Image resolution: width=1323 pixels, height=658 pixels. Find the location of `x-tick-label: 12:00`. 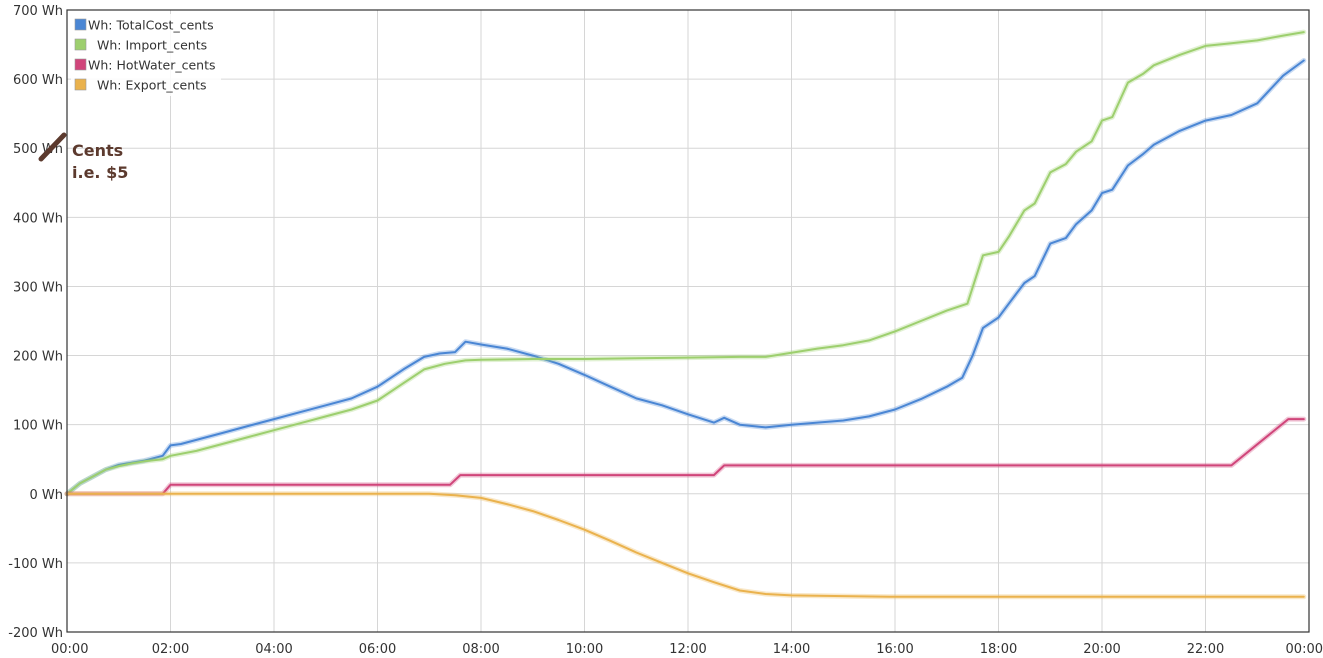

x-tick-label: 12:00 is located at coordinates (687, 649).